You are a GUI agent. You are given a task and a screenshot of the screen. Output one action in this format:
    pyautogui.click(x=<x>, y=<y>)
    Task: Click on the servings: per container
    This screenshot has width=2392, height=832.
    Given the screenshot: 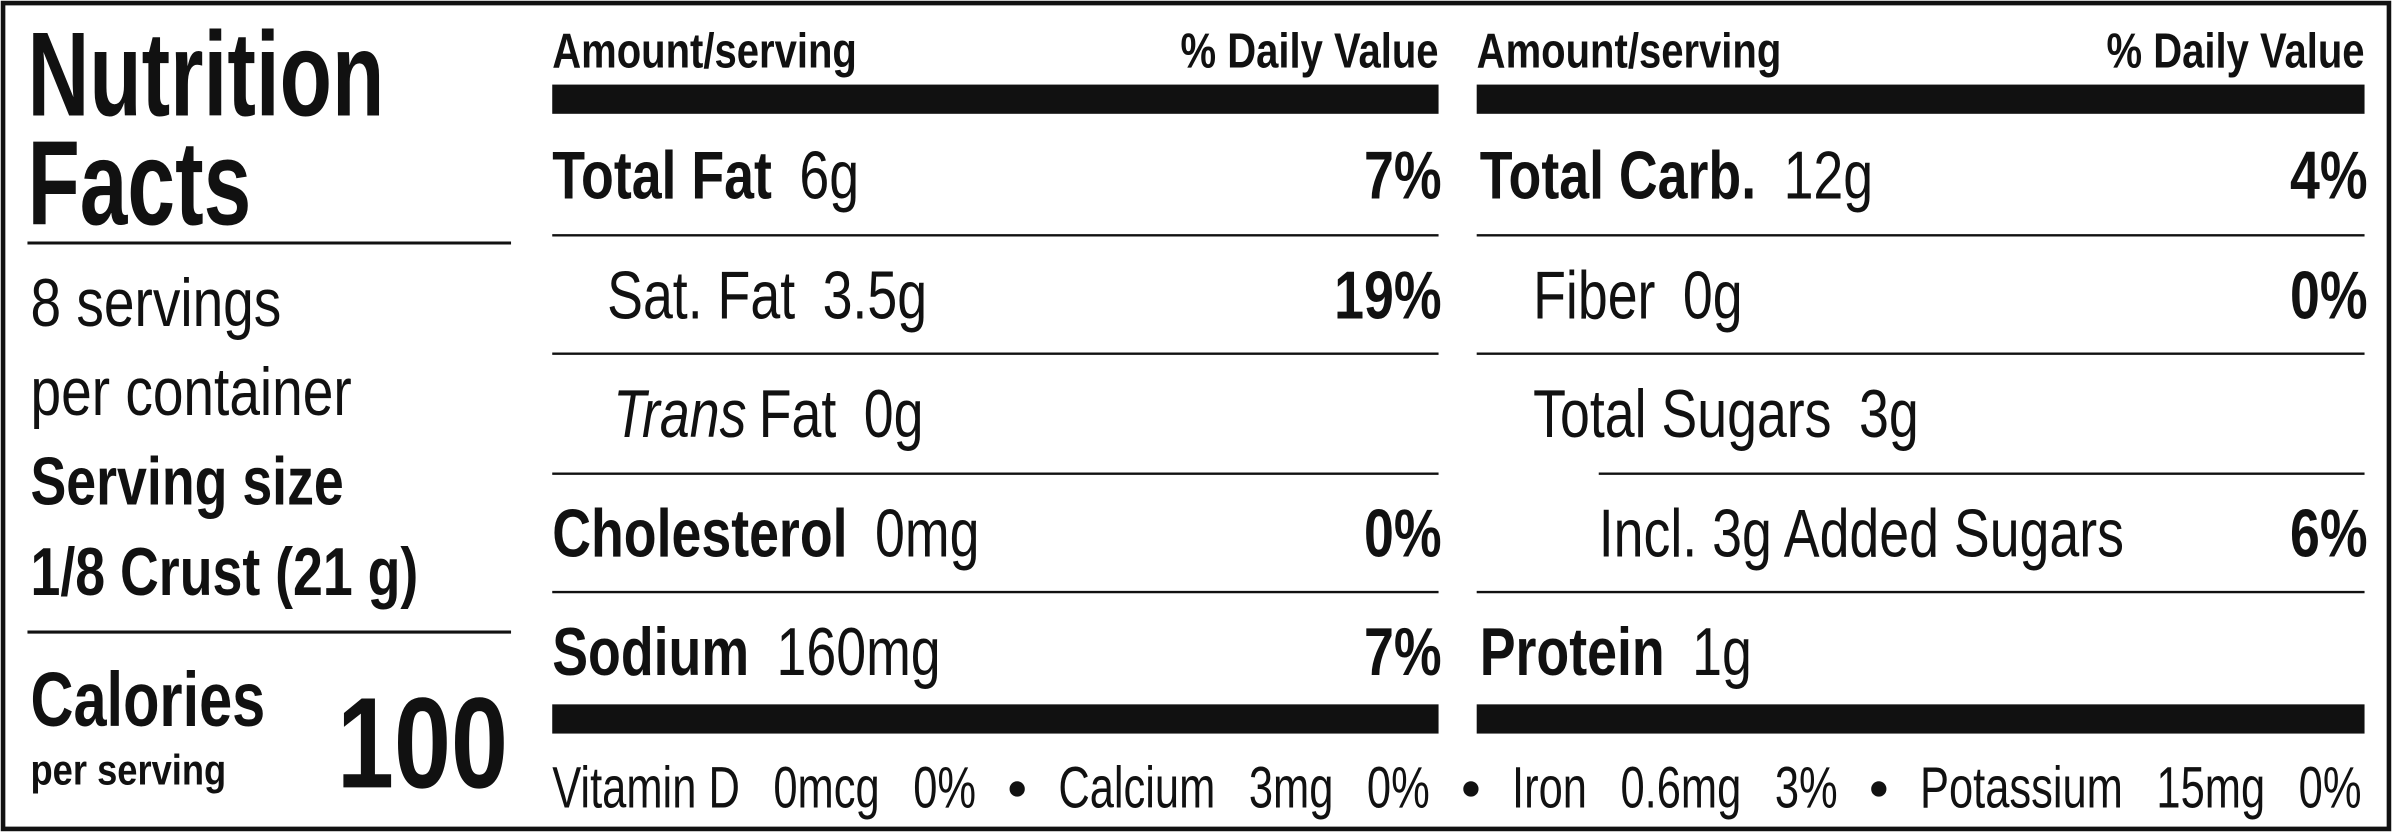 What is the action you would take?
    pyautogui.click(x=191, y=392)
    